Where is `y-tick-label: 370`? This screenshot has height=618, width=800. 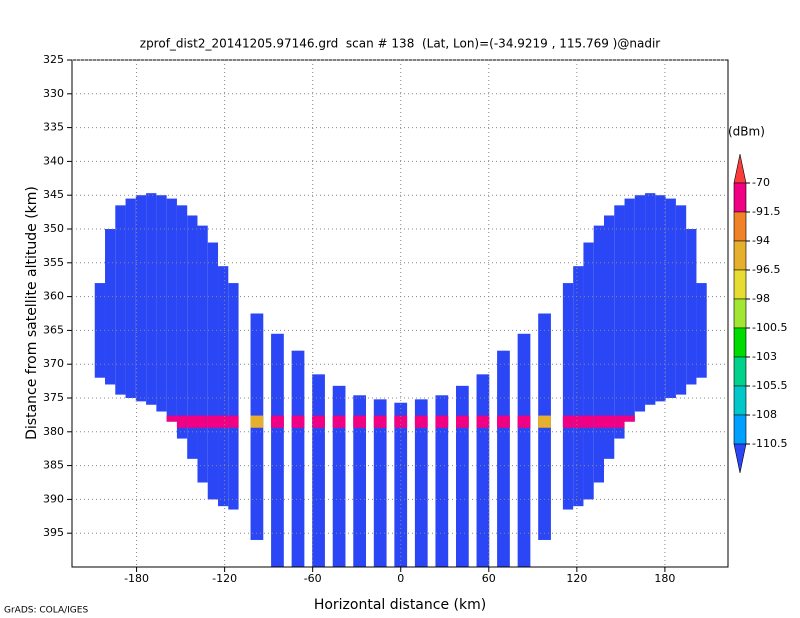 y-tick-label: 370 is located at coordinates (53, 363).